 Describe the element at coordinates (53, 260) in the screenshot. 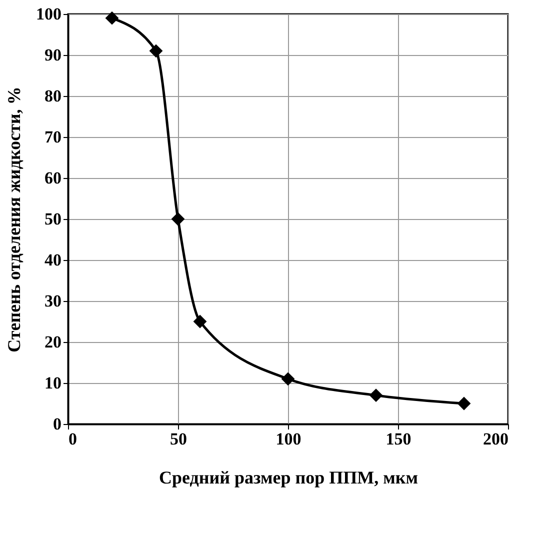

I see `y-tick-label: 40` at that location.